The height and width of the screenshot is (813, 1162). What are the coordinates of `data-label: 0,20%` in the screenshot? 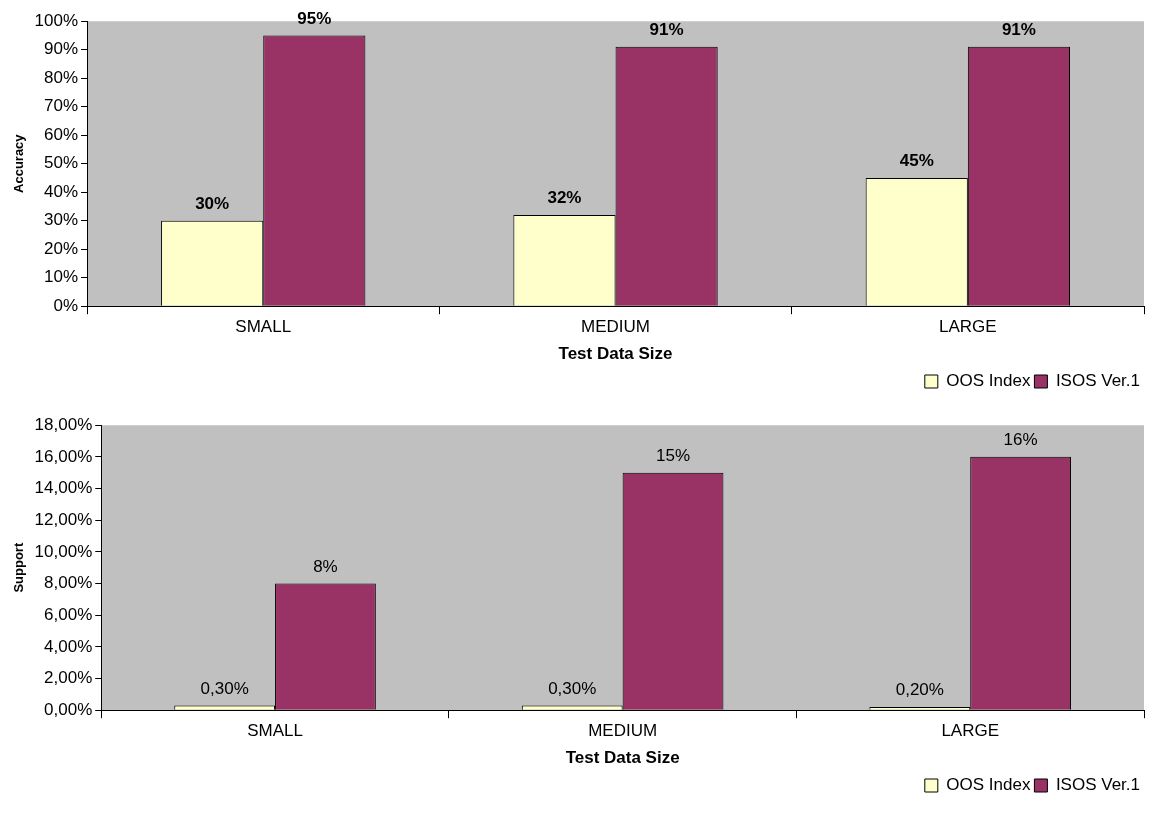 It's located at (919, 690).